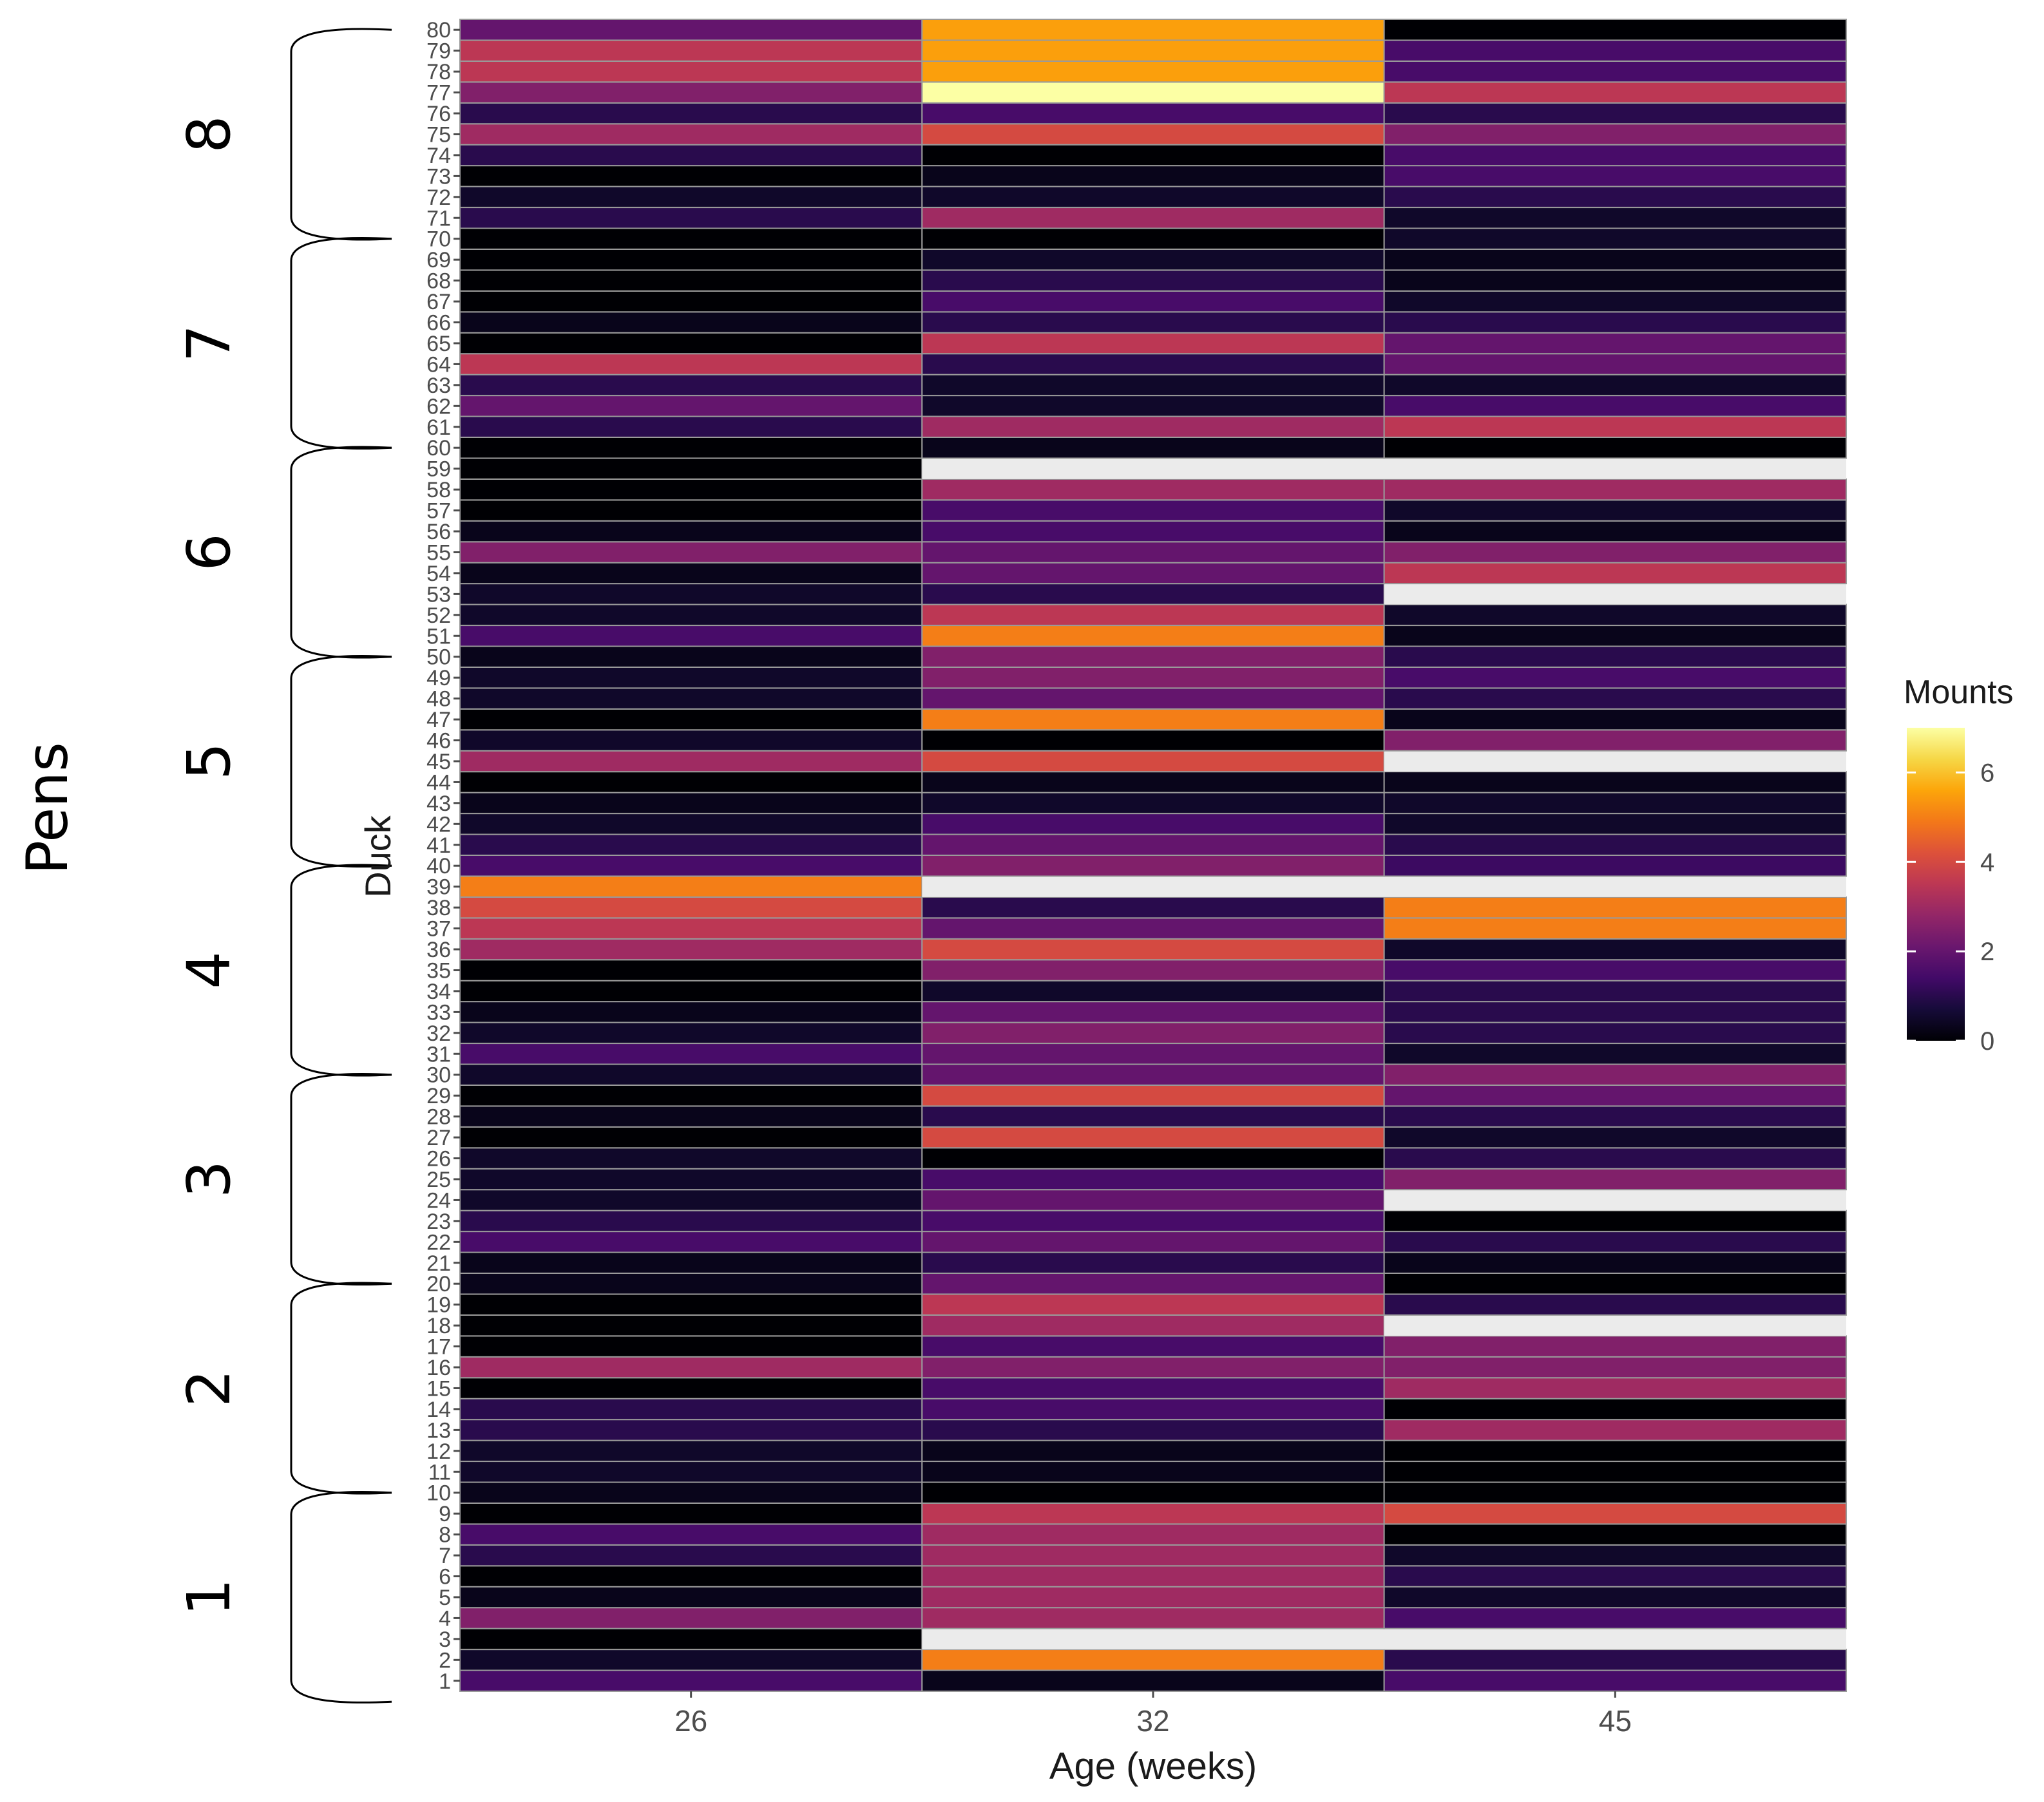 Image resolution: width=2044 pixels, height=1802 pixels. What do you see at coordinates (1987, 952) in the screenshot?
I see `legend-tick-label: 2` at bounding box center [1987, 952].